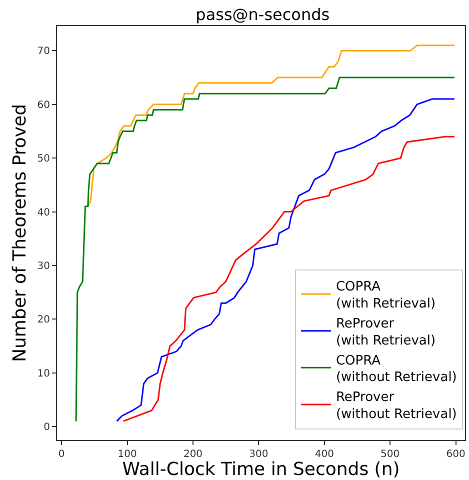 The width and height of the screenshot is (469, 480). What do you see at coordinates (43, 374) in the screenshot?
I see `y-tick-label: 10` at bounding box center [43, 374].